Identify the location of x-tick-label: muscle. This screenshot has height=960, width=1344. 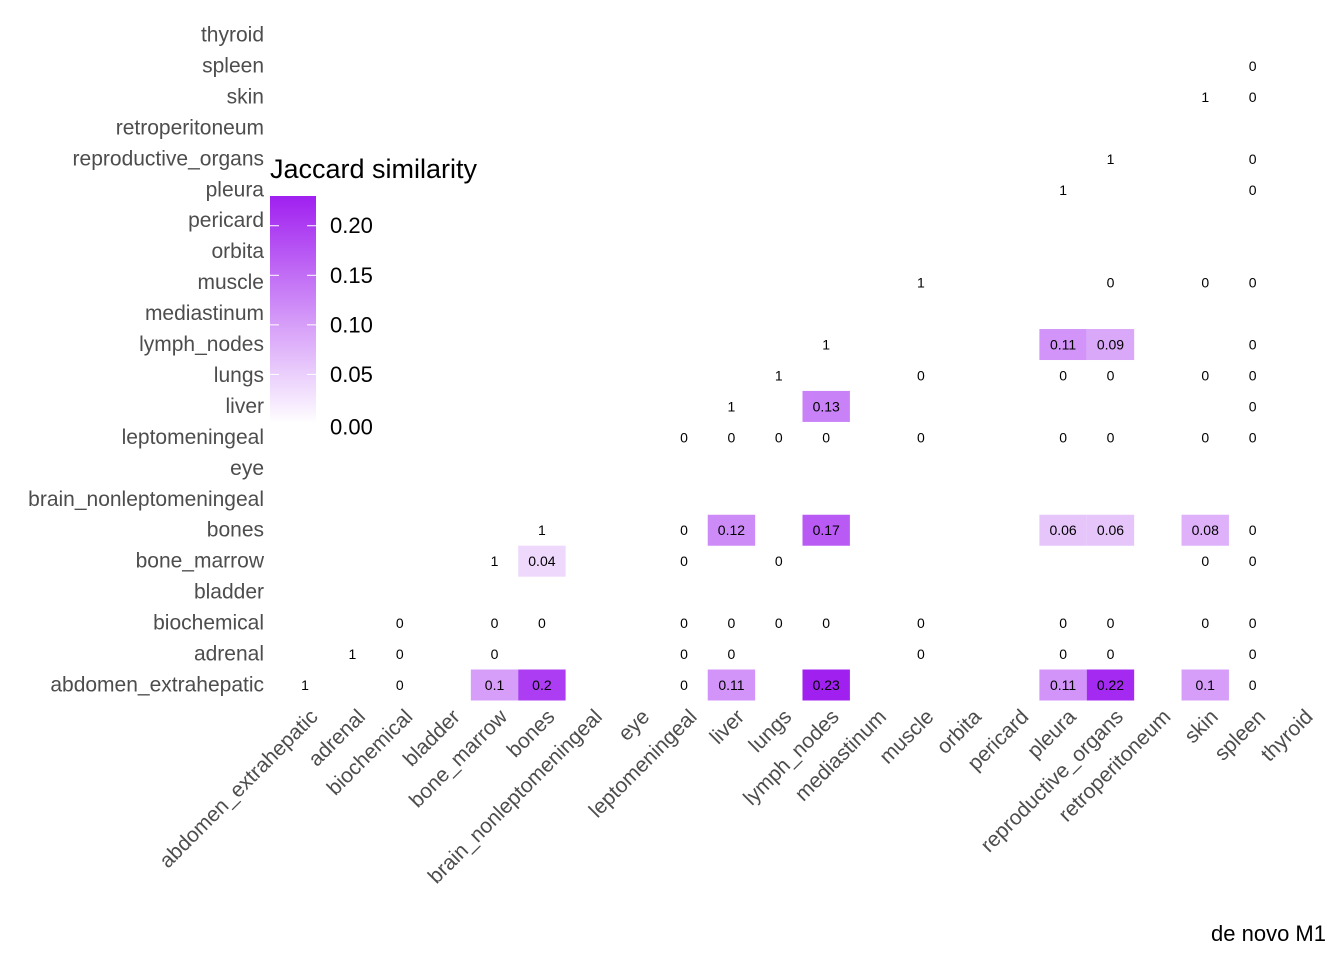
(906, 736).